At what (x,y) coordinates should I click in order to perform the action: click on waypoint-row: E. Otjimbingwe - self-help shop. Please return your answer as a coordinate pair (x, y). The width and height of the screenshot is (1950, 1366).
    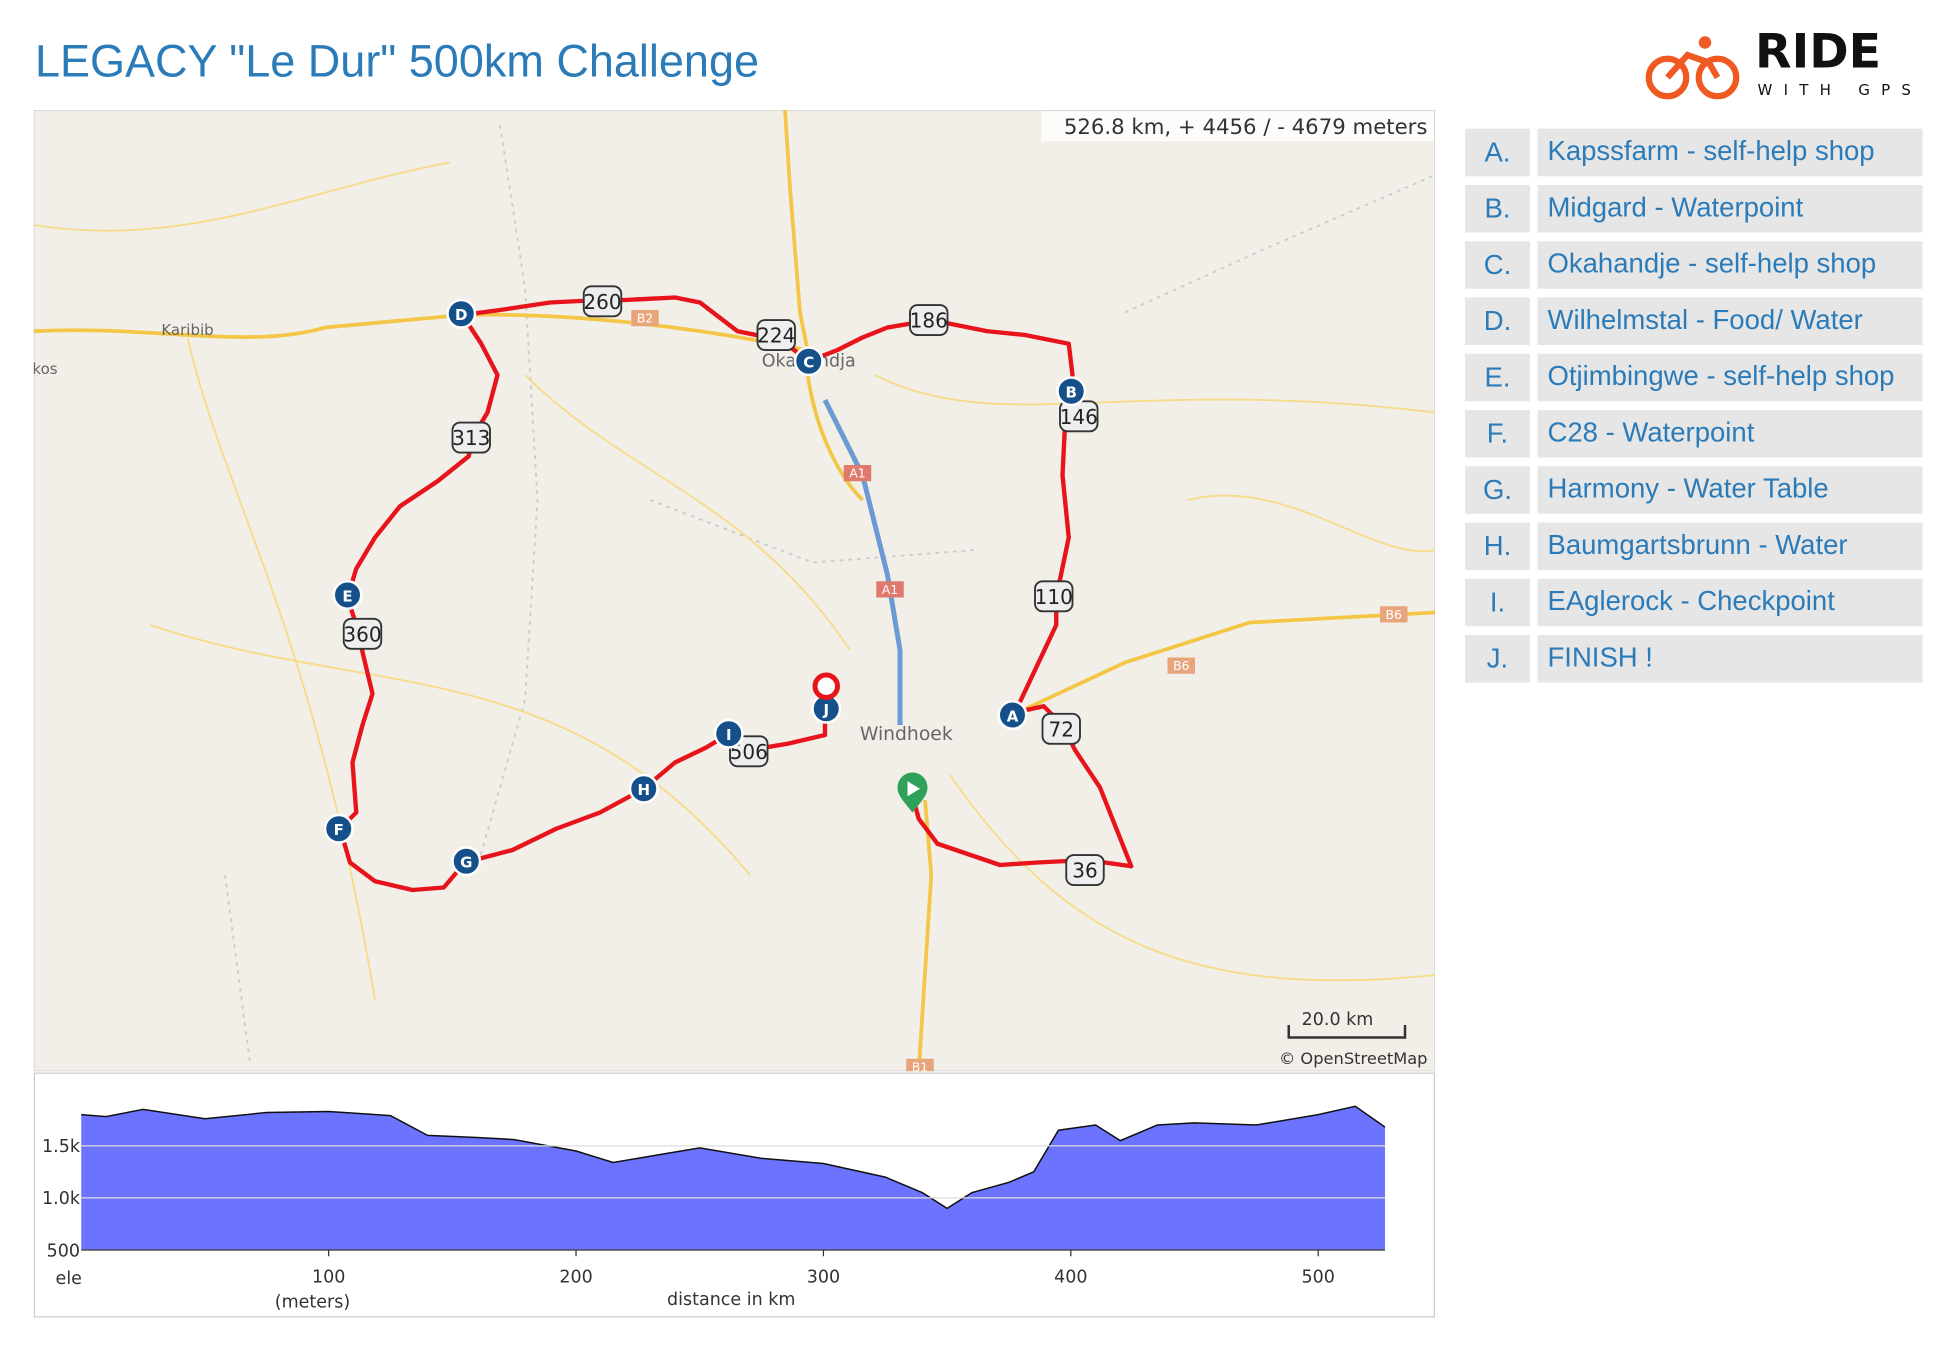
    Looking at the image, I should click on (1694, 377).